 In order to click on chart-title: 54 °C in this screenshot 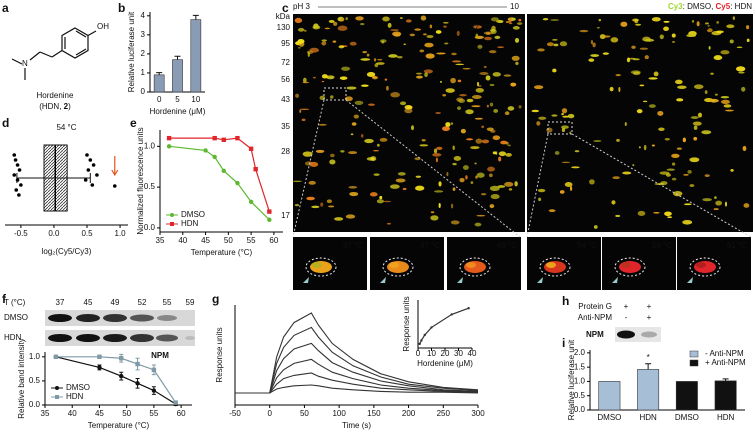, I will do `click(66, 127)`.